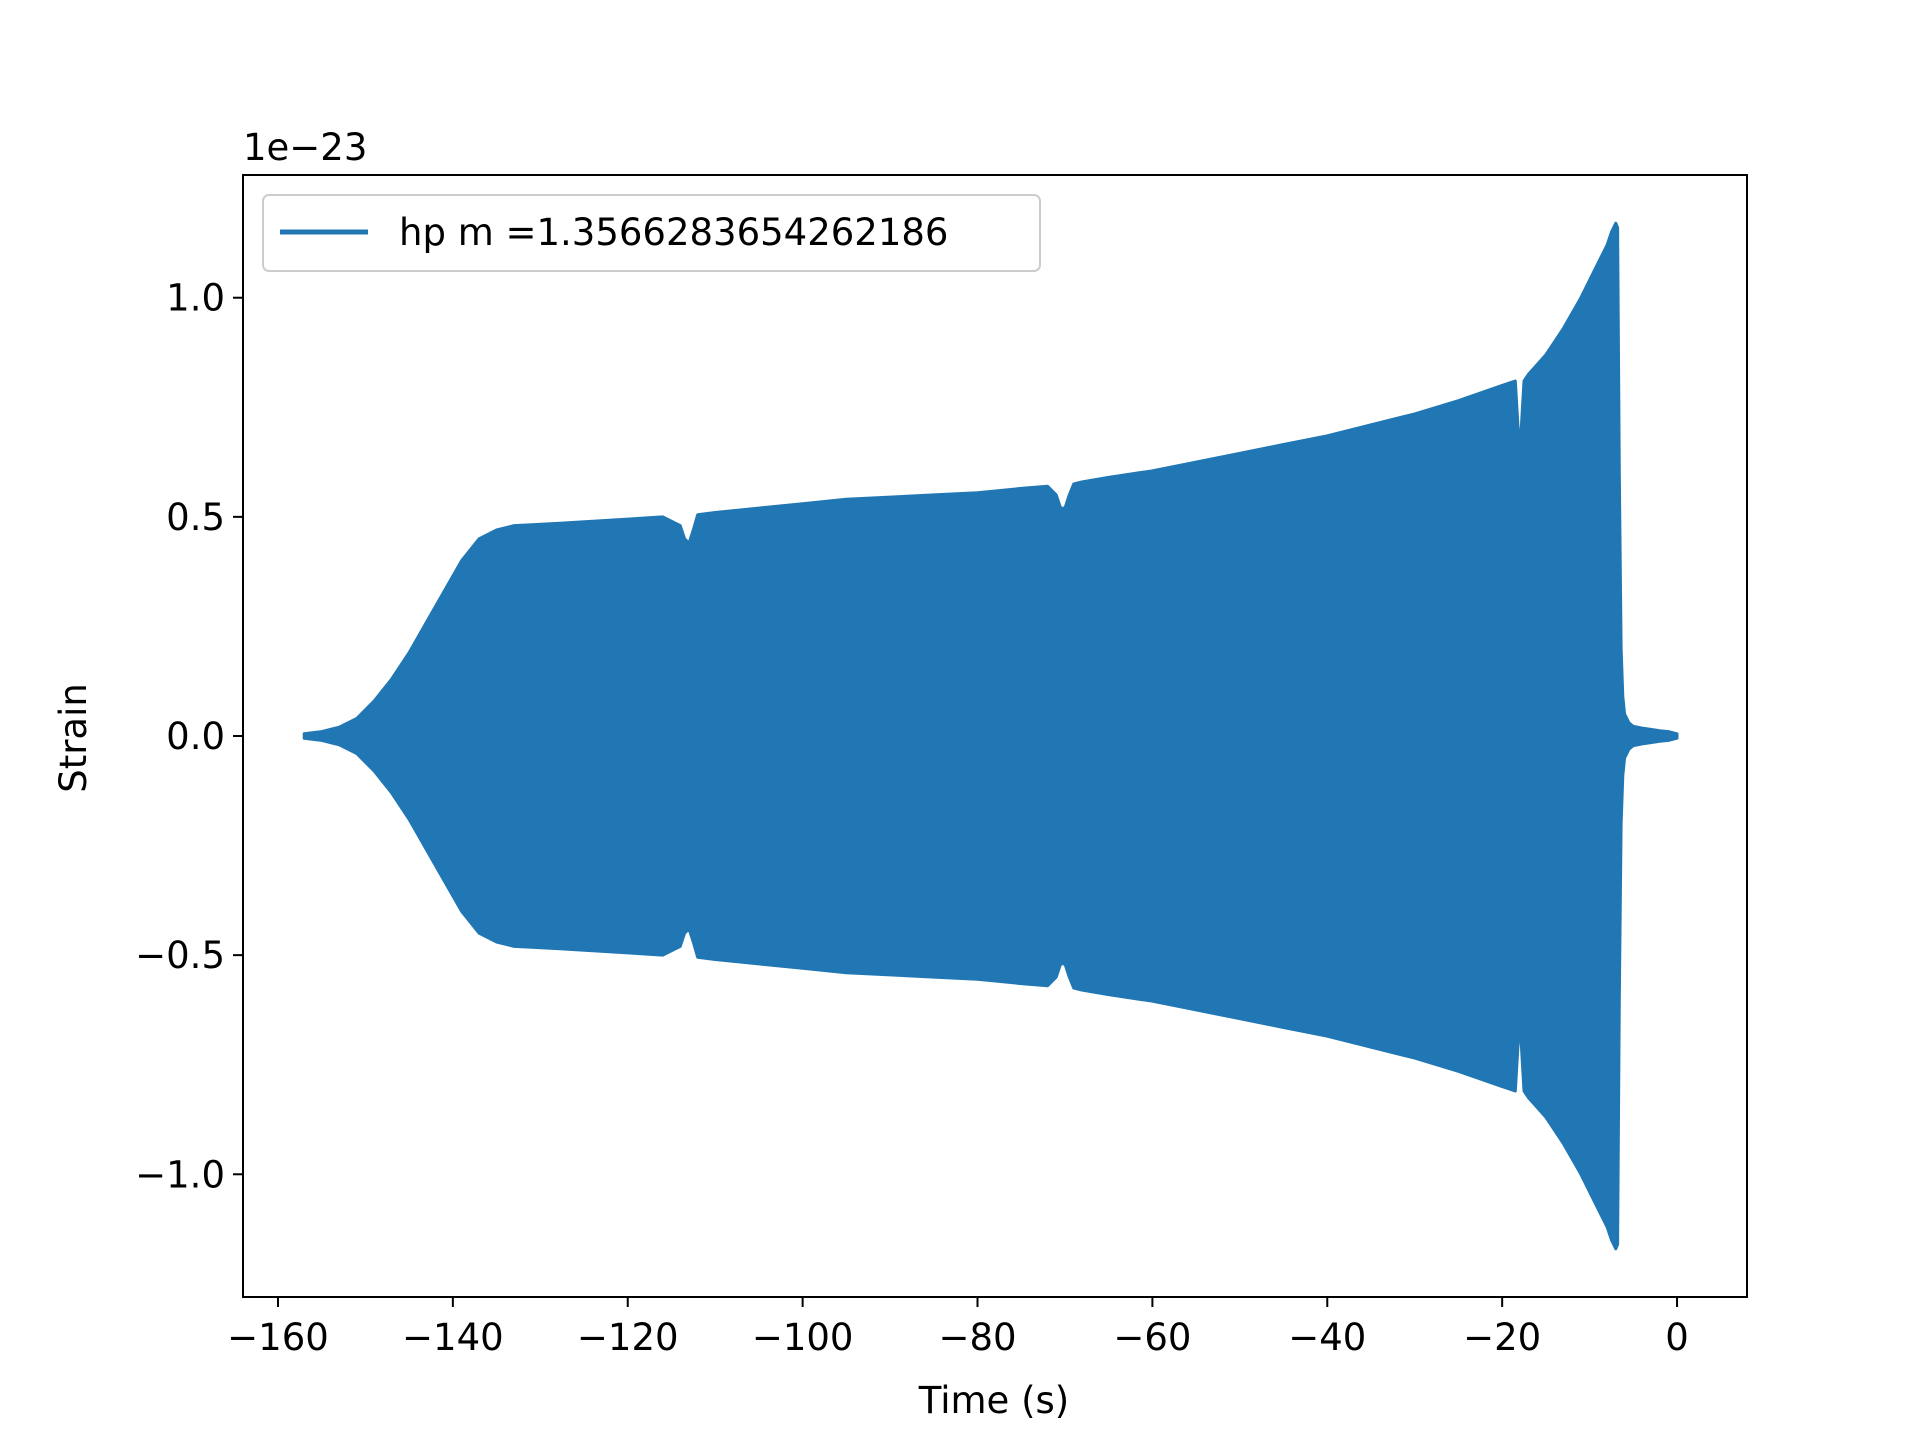 The height and width of the screenshot is (1445, 1920). Describe the element at coordinates (180, 955) in the screenshot. I see `y-tick-label: −0.5` at that location.